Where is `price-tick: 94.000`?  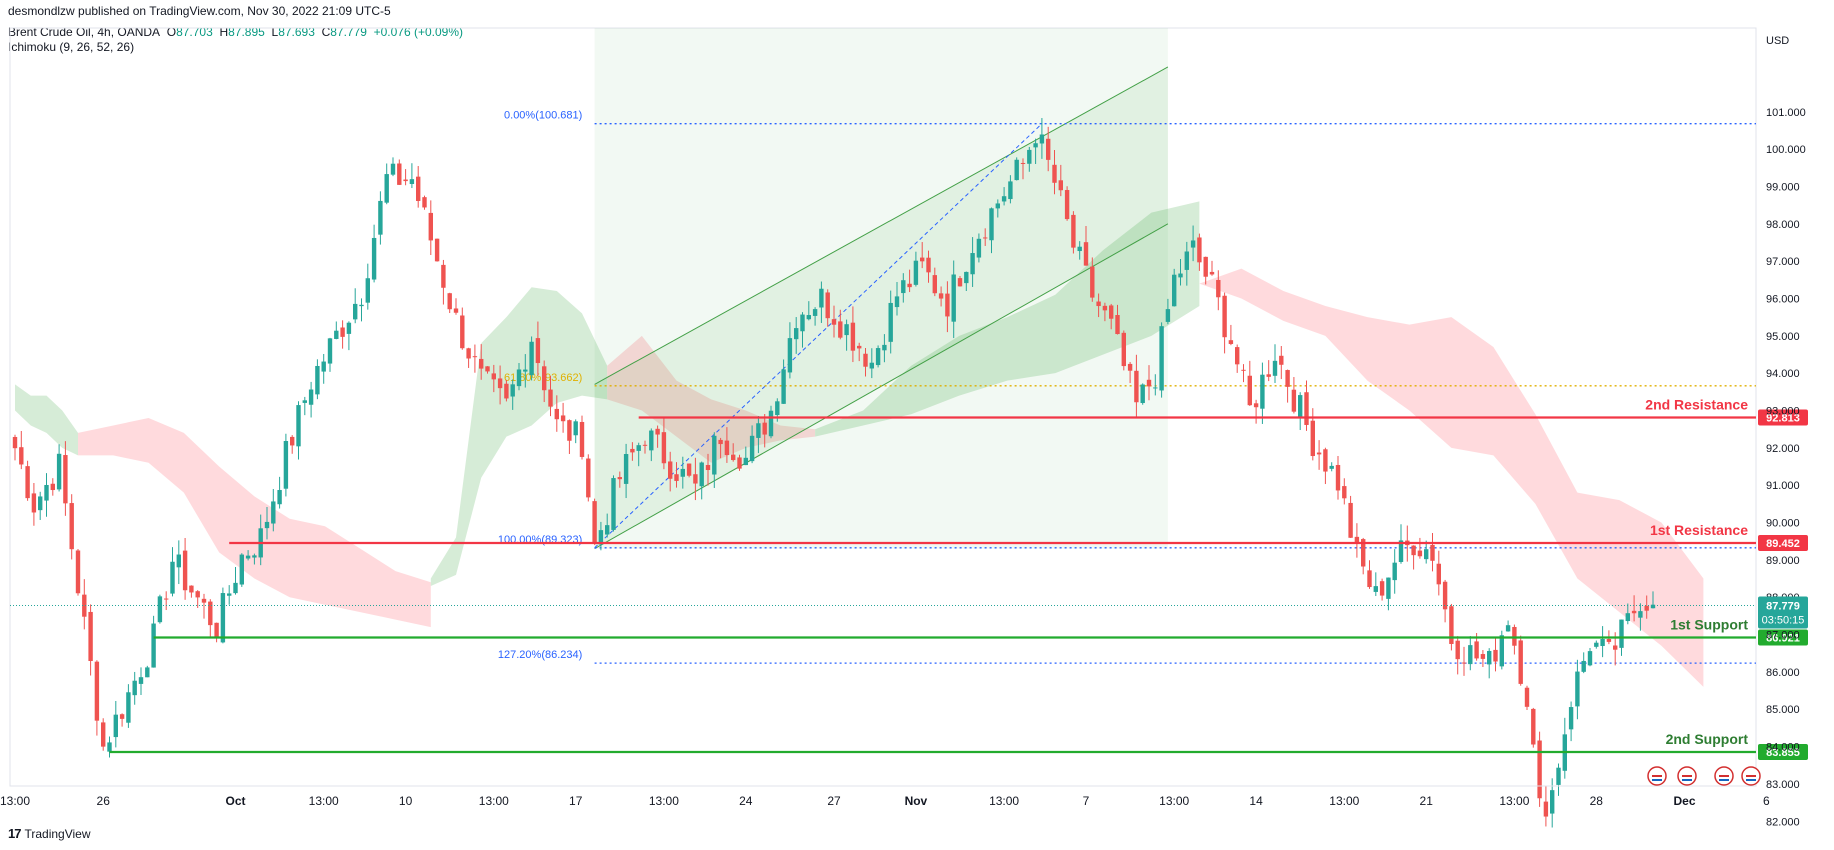
price-tick: 94.000 is located at coordinates (1783, 374).